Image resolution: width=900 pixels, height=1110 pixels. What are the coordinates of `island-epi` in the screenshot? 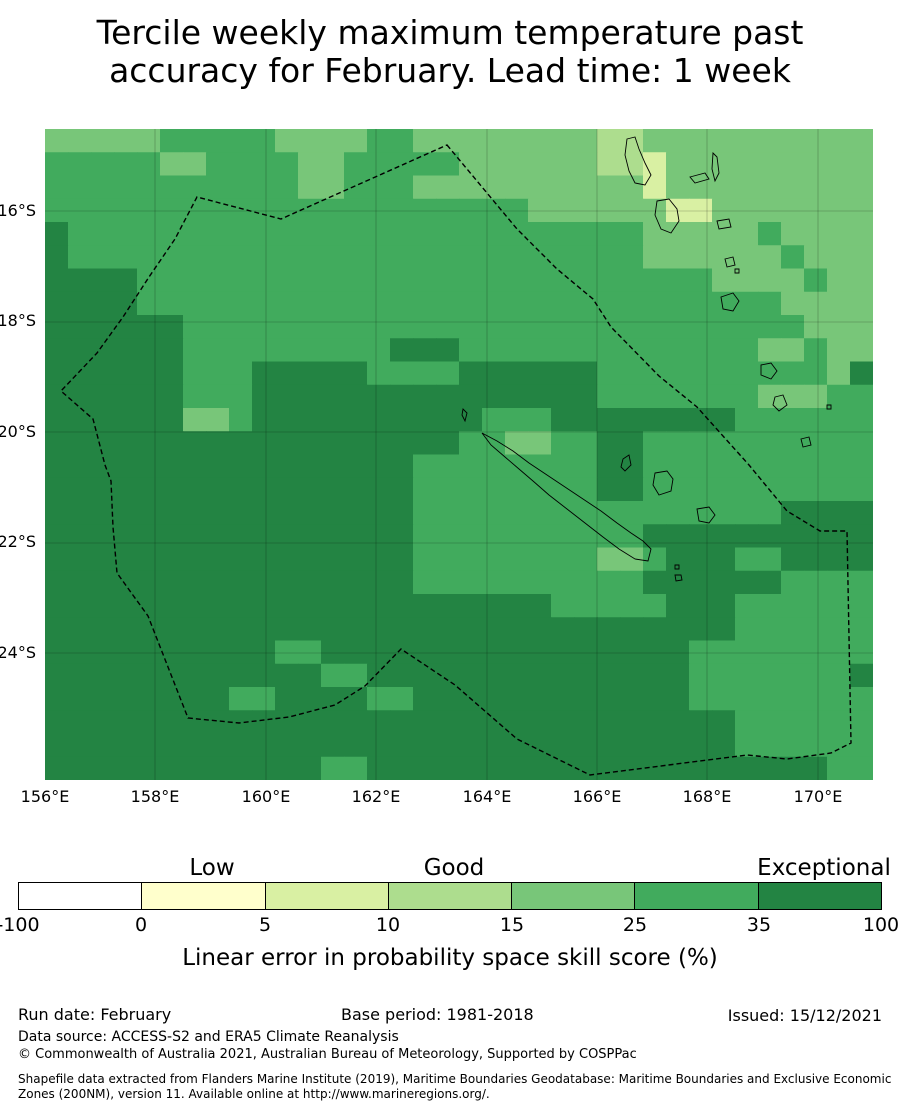 It's located at (730, 262).